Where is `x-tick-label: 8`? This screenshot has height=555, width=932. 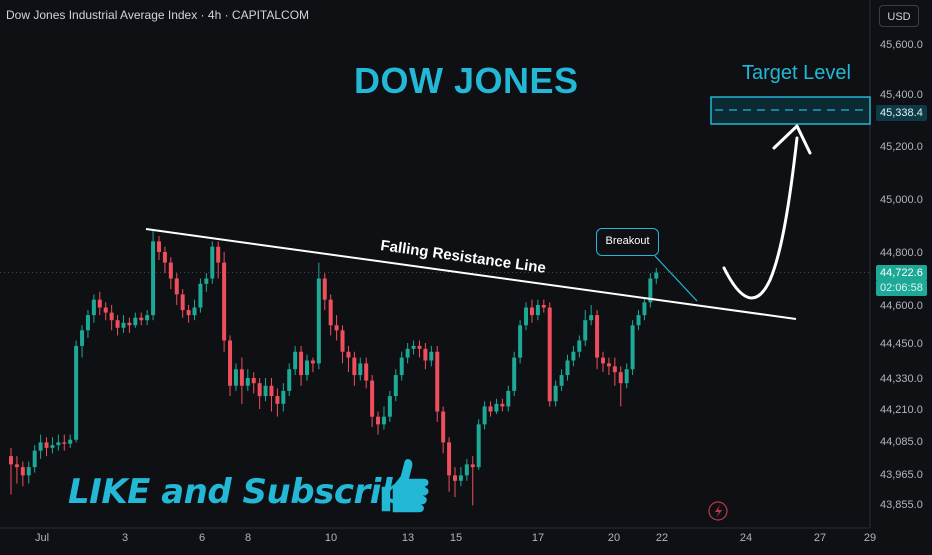 x-tick-label: 8 is located at coordinates (248, 538).